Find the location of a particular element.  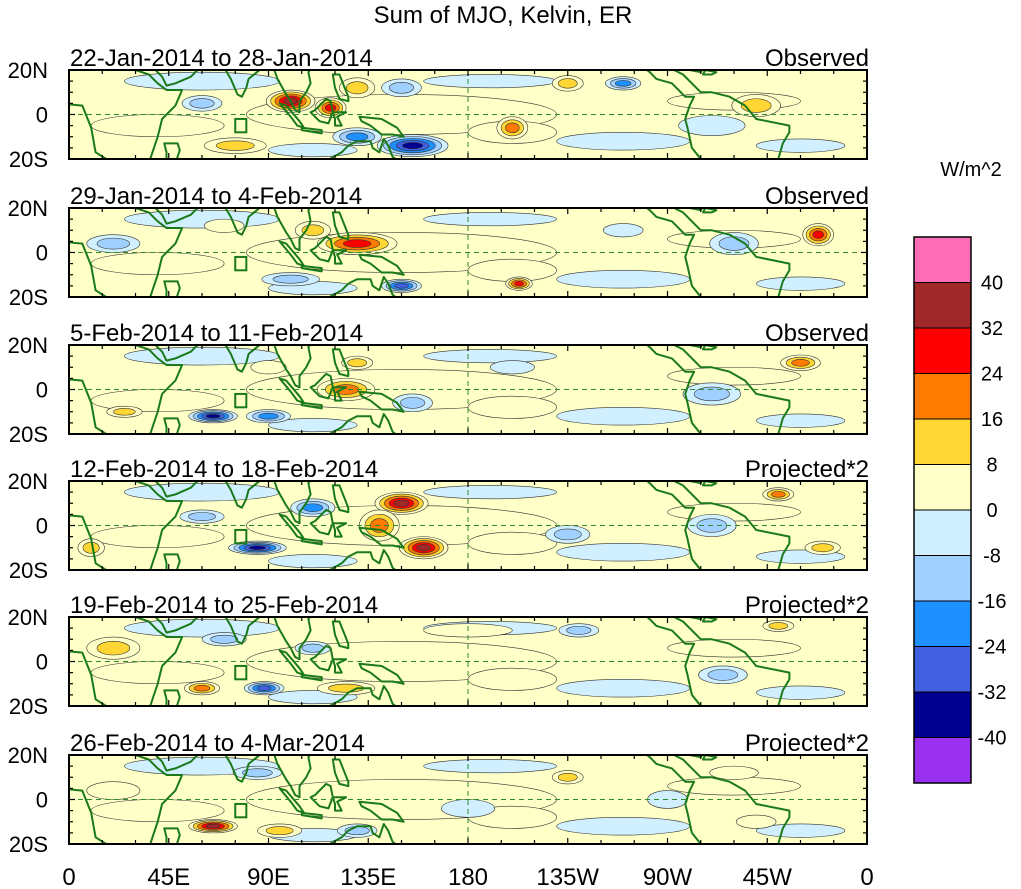

panel-date-range: 19-Feb-2014 to 25-Feb-2014 is located at coordinates (224, 605).